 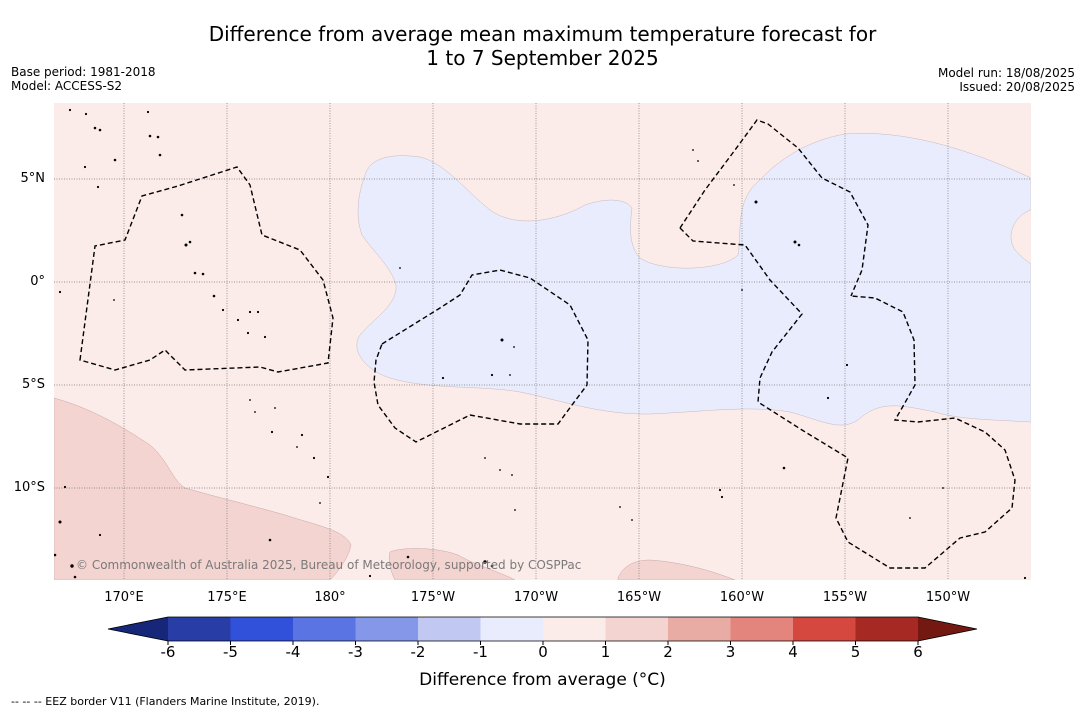 What do you see at coordinates (33, 178) in the screenshot?
I see `lat-label-5n: 5°N` at bounding box center [33, 178].